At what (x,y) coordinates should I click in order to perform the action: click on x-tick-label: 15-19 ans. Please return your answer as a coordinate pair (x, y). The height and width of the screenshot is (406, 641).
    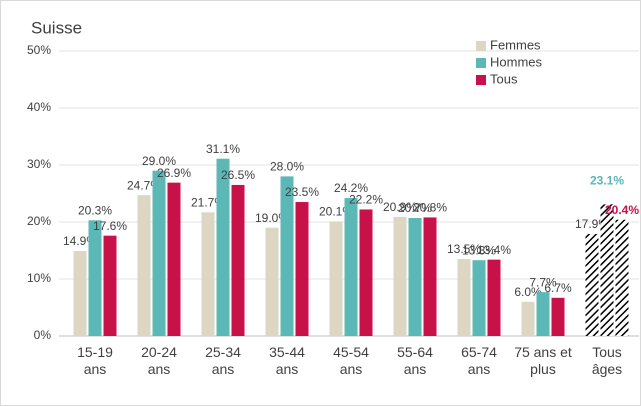
    Looking at the image, I should click on (95, 360).